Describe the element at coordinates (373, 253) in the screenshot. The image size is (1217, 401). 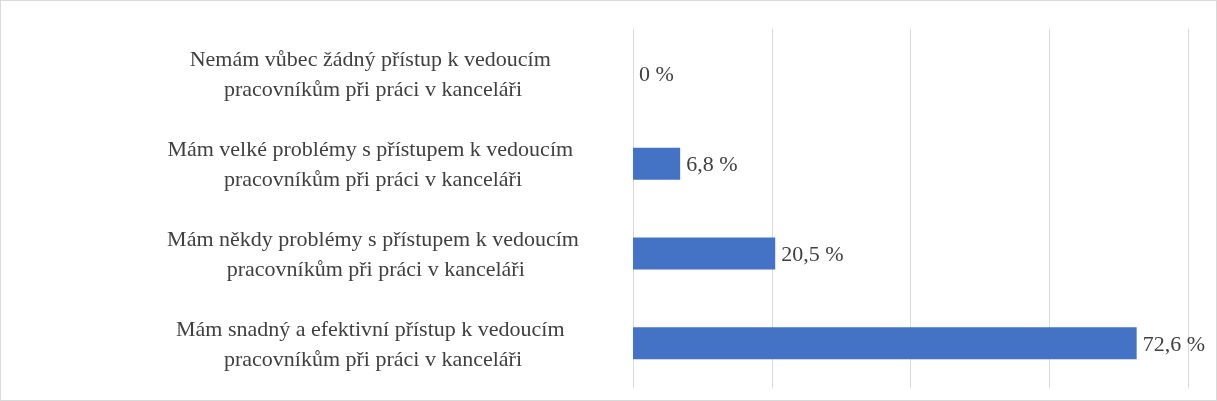
I see `y-tick-label: Mám někdy problémy s přístupem k vedoucím pracovníkům při práci v kanceláři` at that location.